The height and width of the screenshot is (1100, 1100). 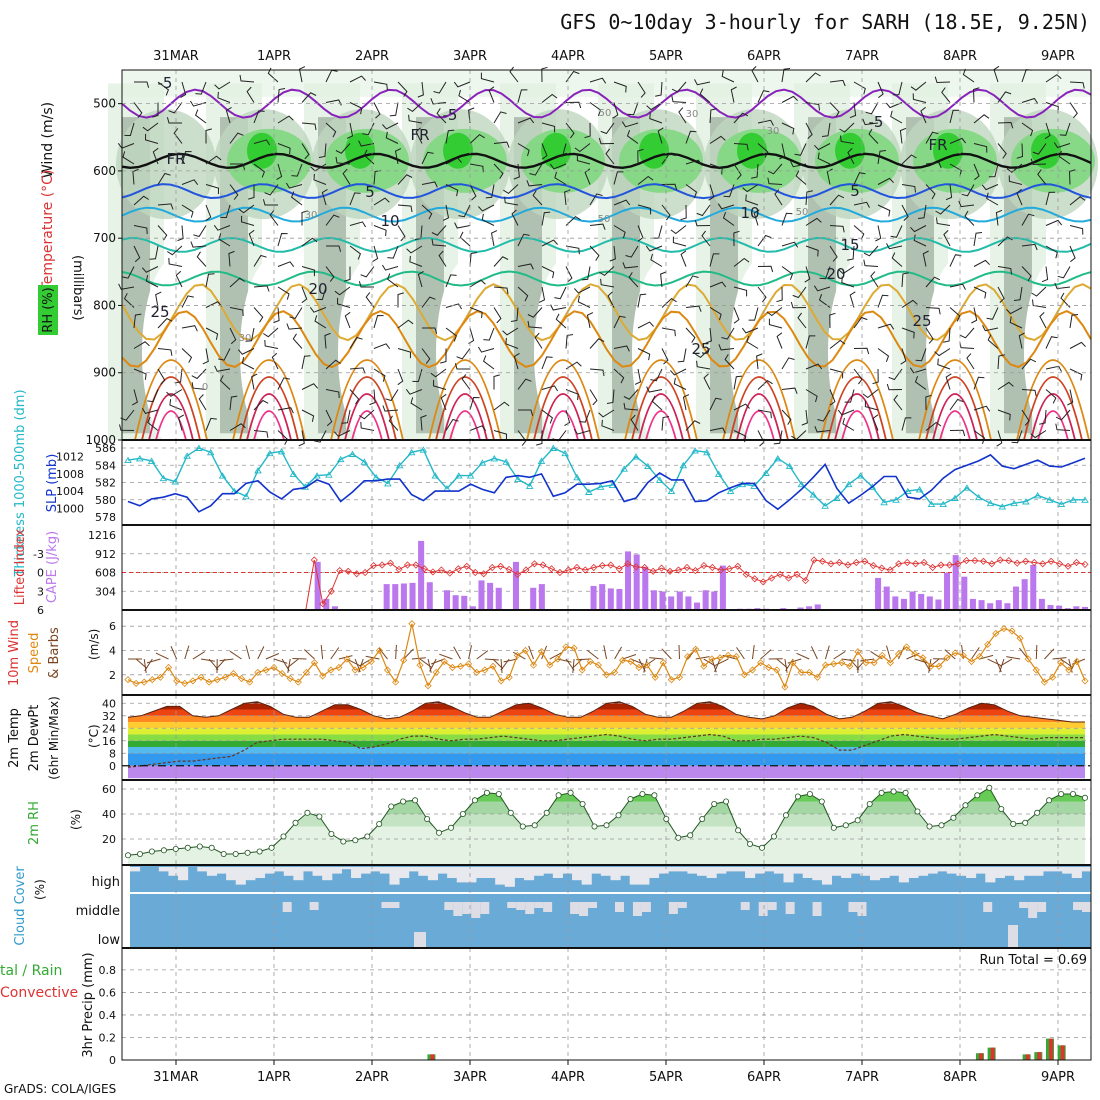 What do you see at coordinates (980, 1056) in the screenshot?
I see `precip-convective-bar` at bounding box center [980, 1056].